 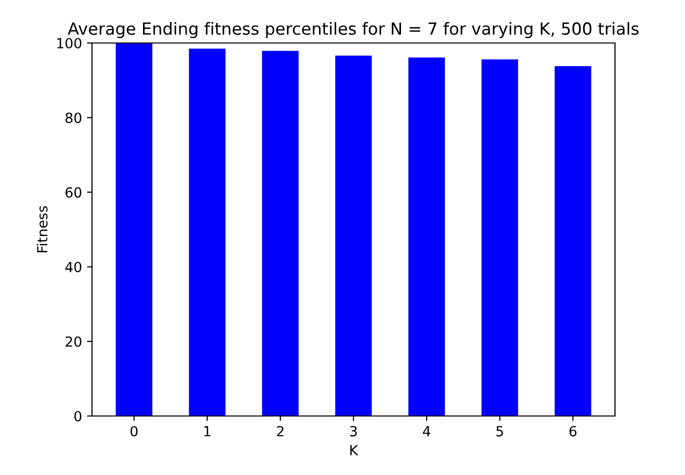 What do you see at coordinates (499, 431) in the screenshot?
I see `x-tick-label: 5` at bounding box center [499, 431].